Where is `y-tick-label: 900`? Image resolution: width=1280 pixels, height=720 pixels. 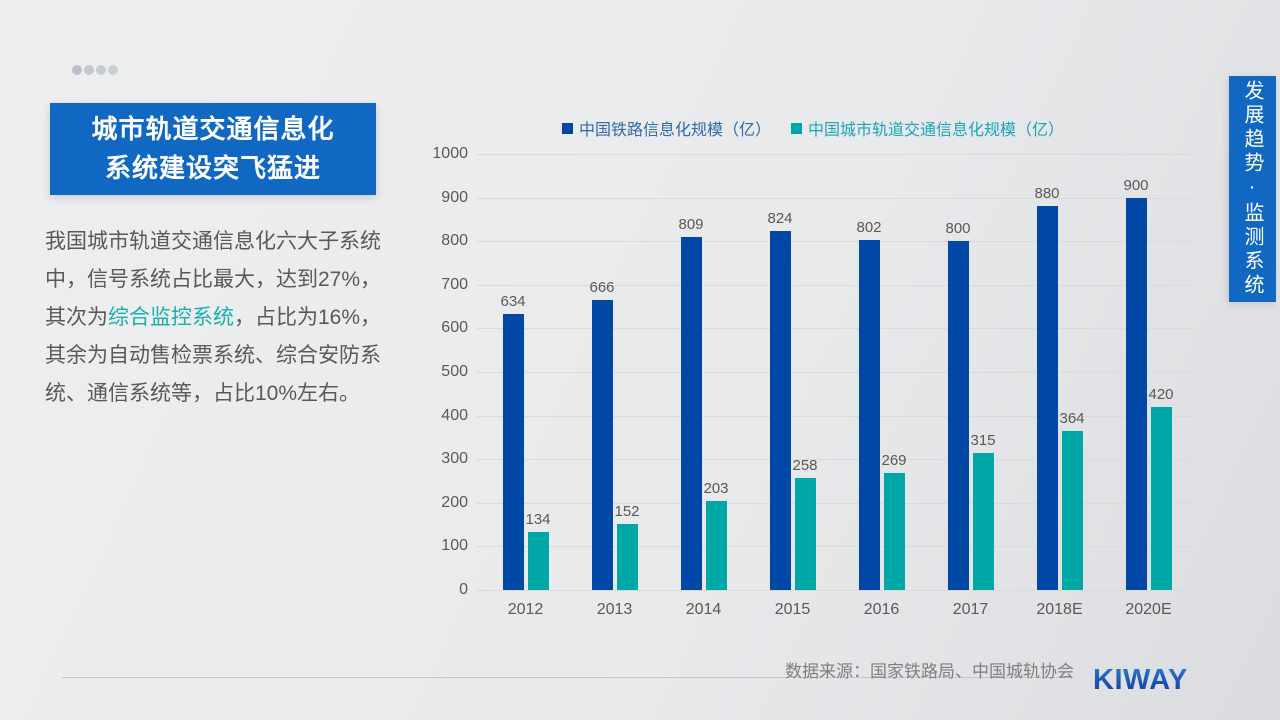
y-tick-label: 900 is located at coordinates (454, 197).